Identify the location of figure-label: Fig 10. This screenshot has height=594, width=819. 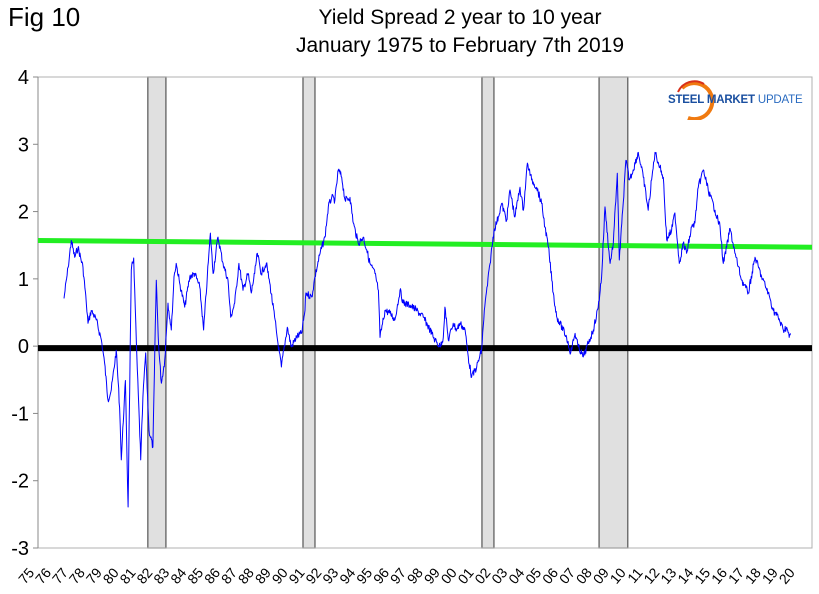
(44, 17).